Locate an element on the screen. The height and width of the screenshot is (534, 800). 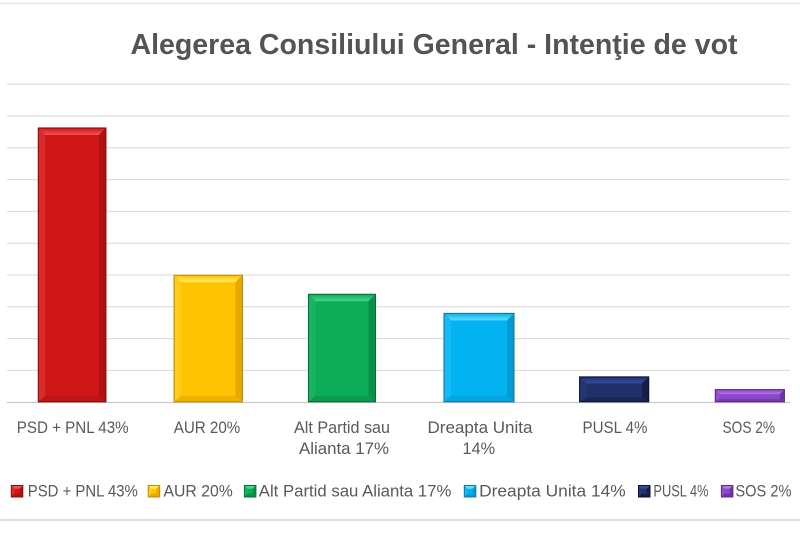
svg-text: Alianta 17% is located at coordinates (344, 448).